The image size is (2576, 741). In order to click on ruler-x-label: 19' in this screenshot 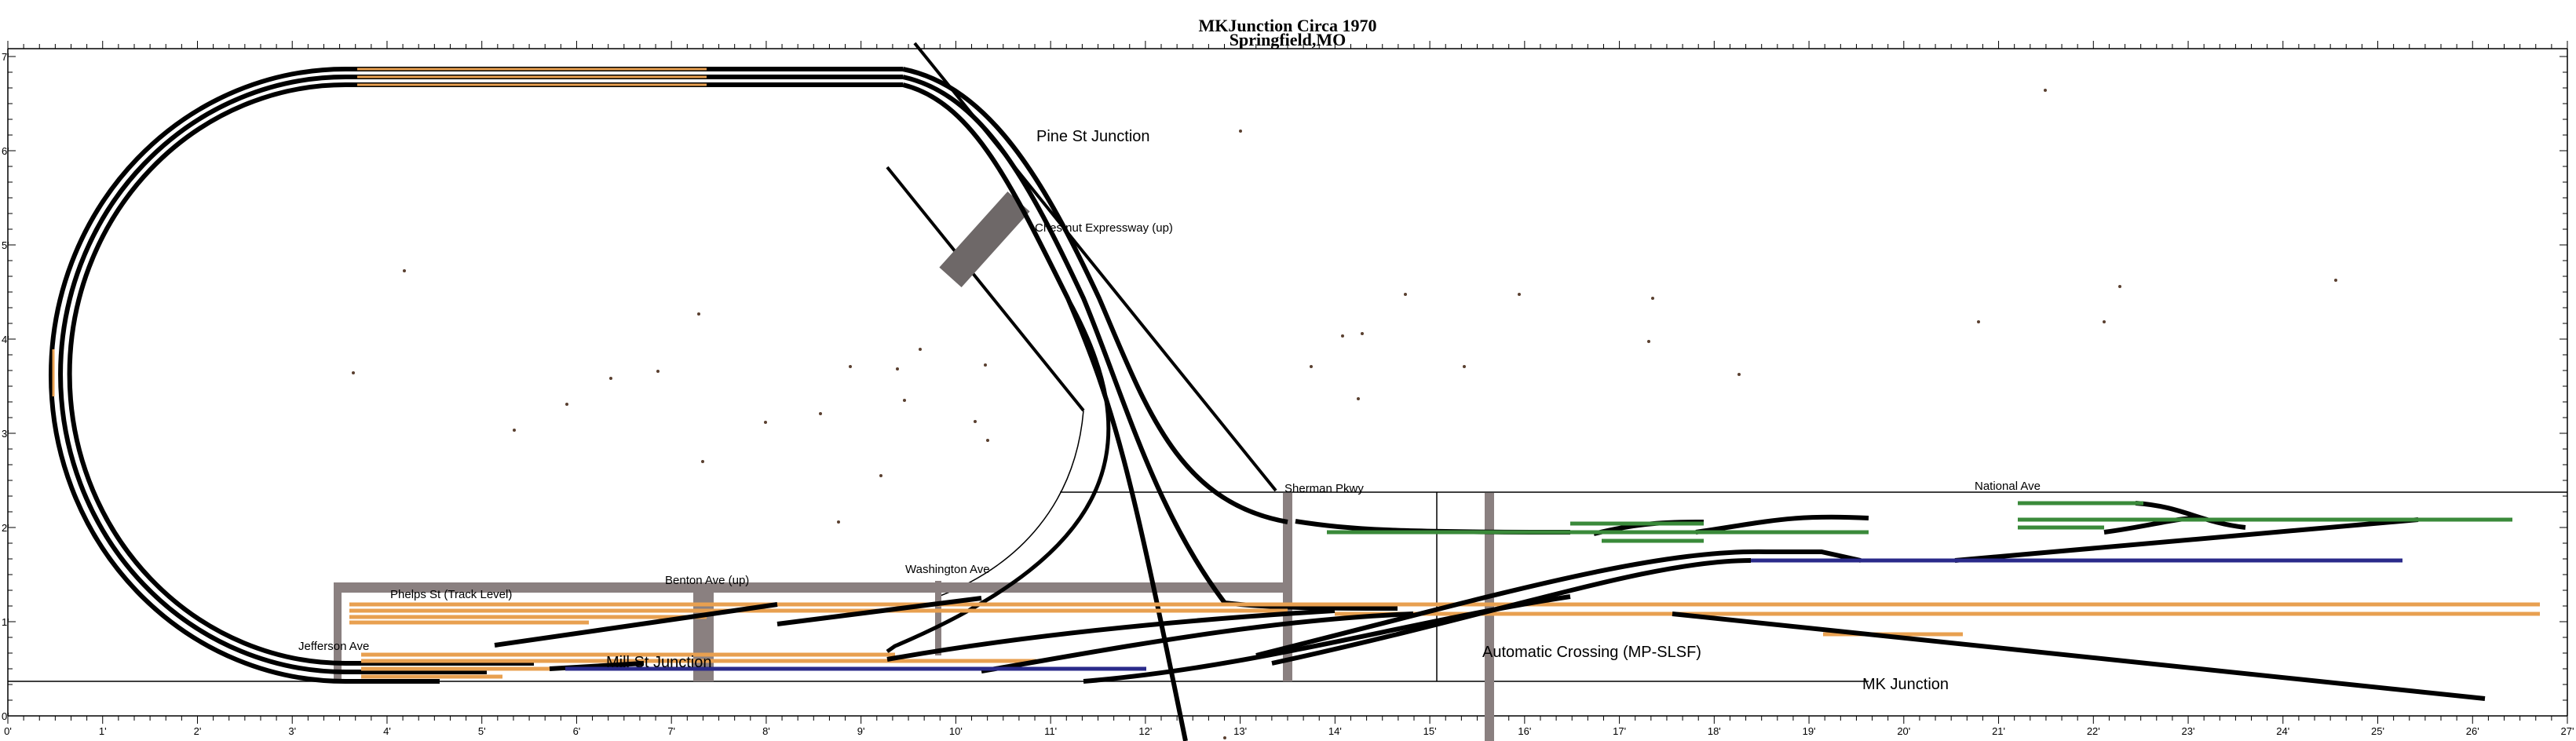, I will do `click(1809, 731)`.